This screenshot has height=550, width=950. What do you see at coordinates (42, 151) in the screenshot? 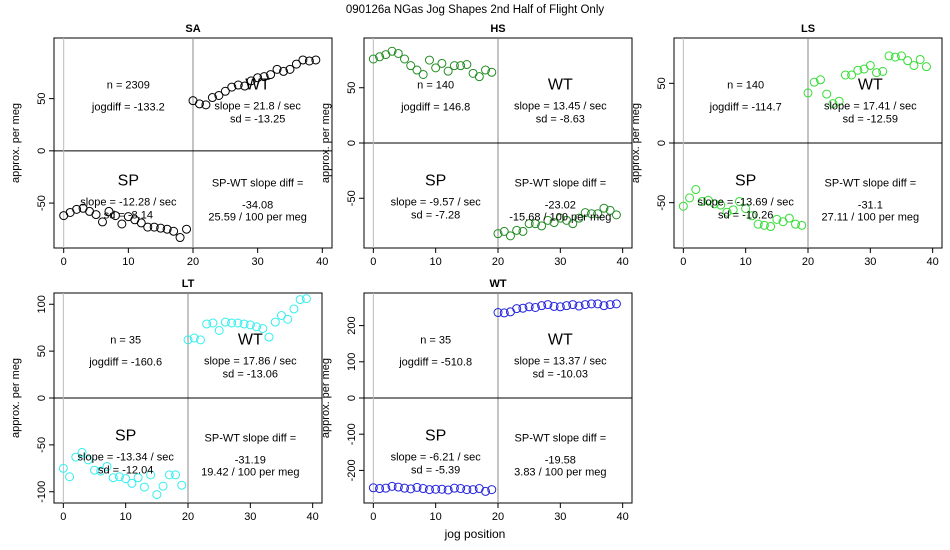
I see `y-tick-label: 0` at bounding box center [42, 151].